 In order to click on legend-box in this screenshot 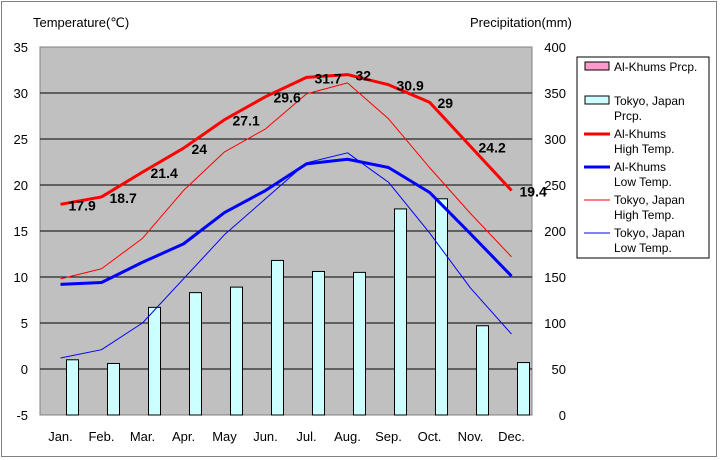, I will do `click(643, 157)`.